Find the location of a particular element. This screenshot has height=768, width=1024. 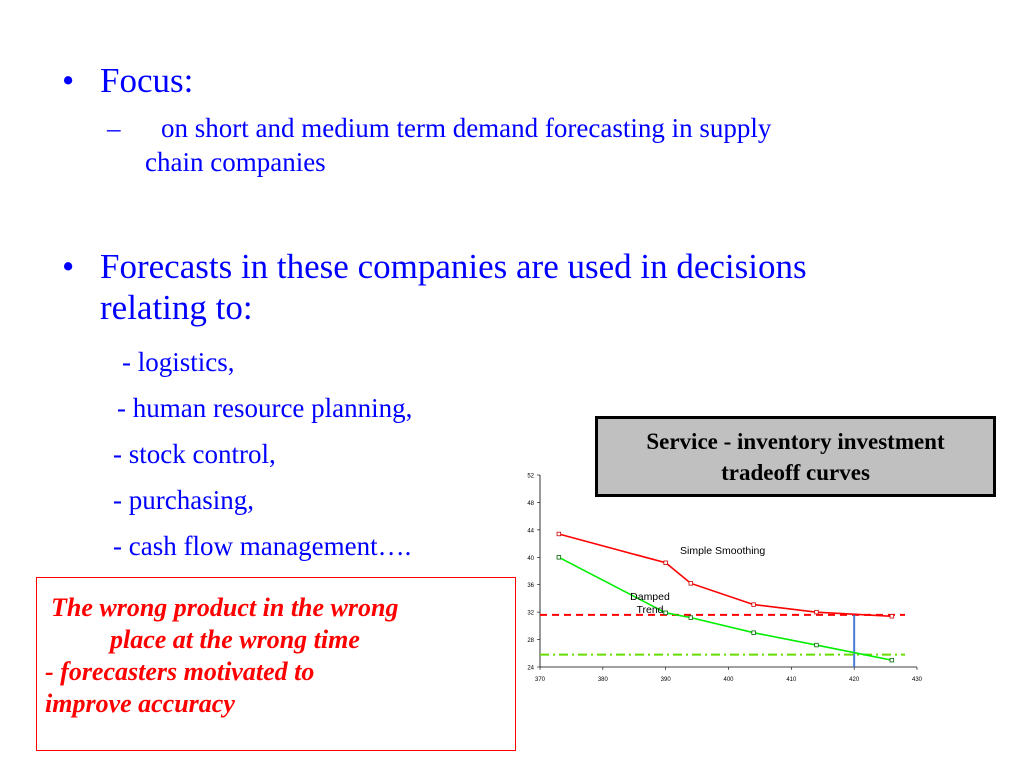

callout-line2: tradeoff curves is located at coordinates (795, 472).